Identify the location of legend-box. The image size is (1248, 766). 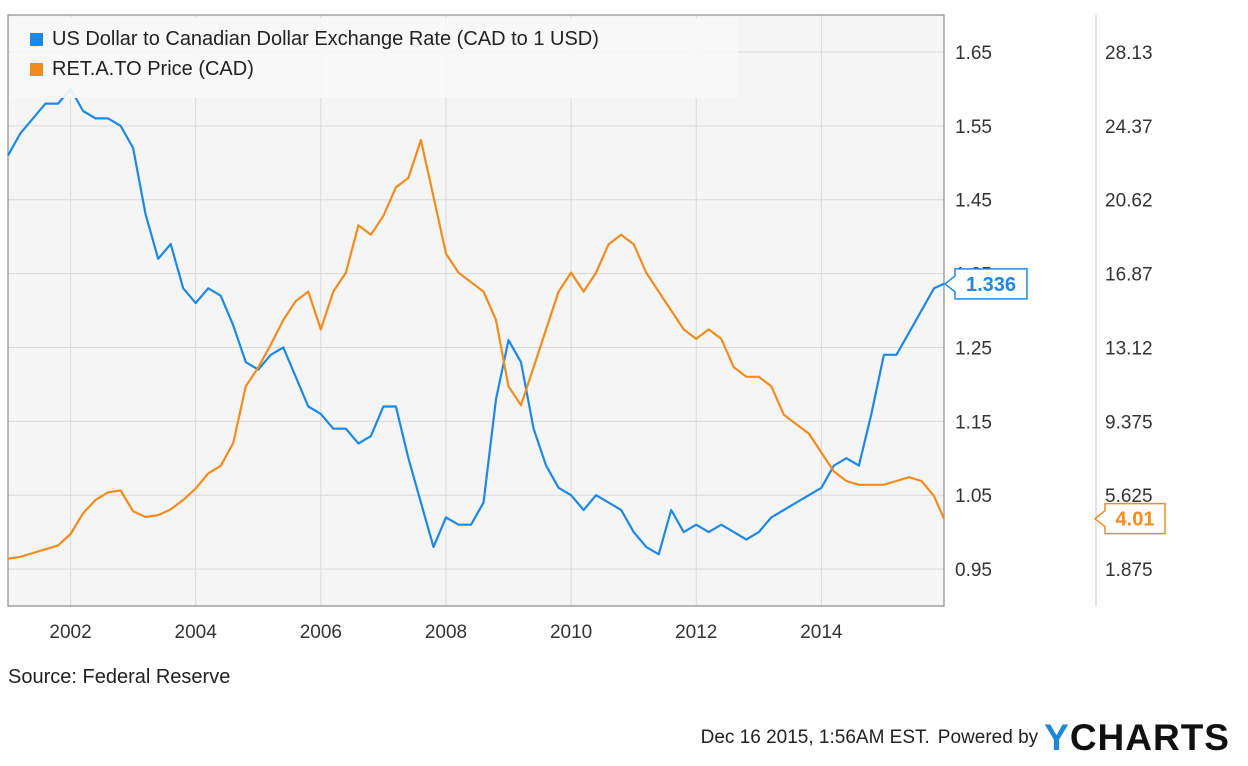
(374, 58).